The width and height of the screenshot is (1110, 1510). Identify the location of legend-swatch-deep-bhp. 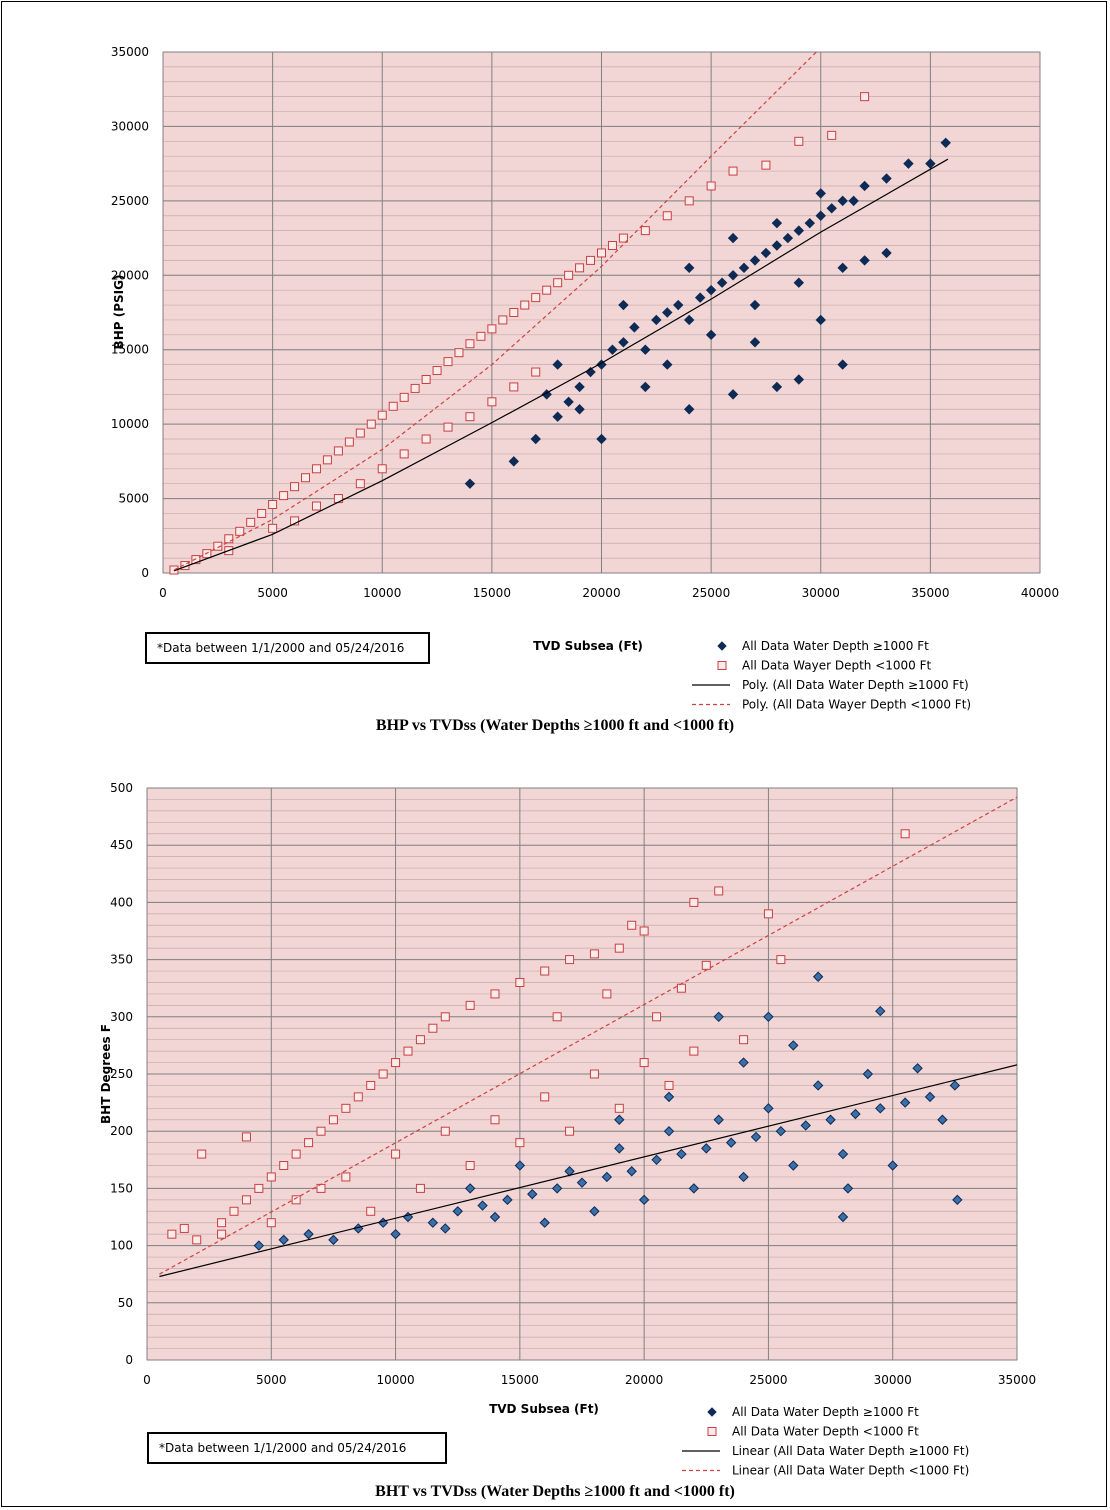
(722, 646).